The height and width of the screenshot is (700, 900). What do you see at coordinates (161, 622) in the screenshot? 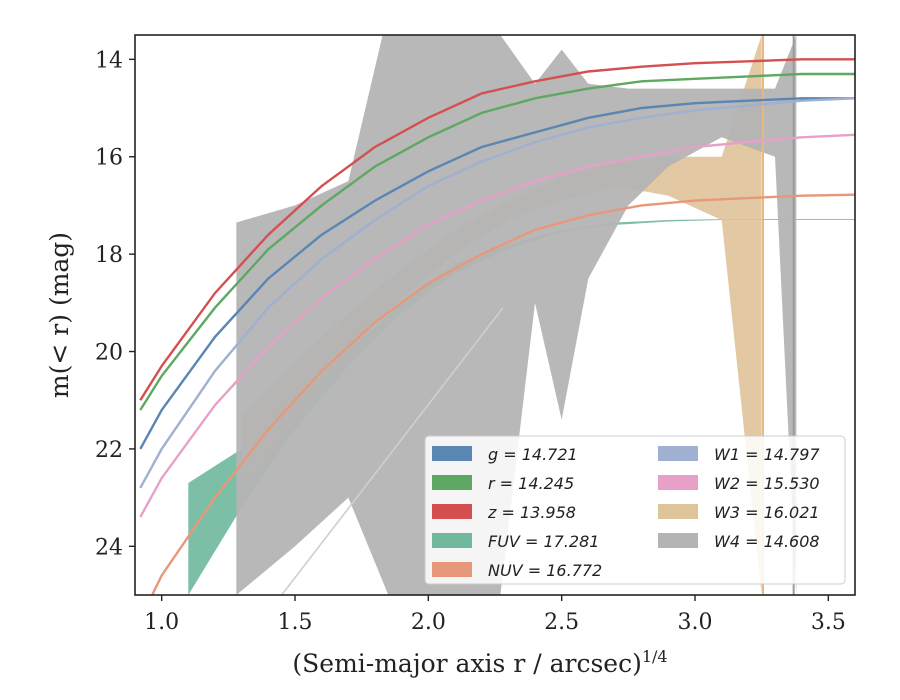
I see `x-tick-label: 1.0` at bounding box center [161, 622].